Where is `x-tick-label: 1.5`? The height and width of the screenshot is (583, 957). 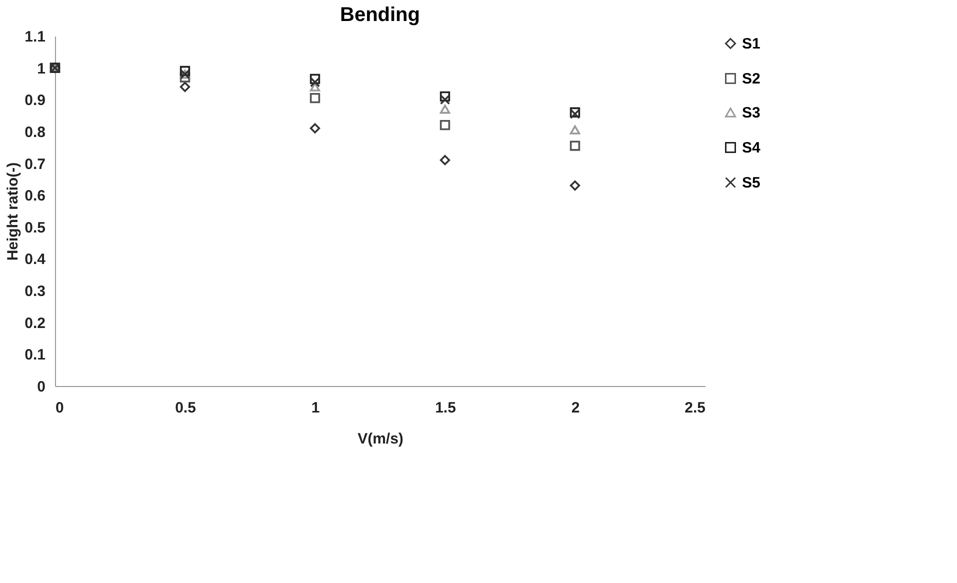 x-tick-label: 1.5 is located at coordinates (445, 408).